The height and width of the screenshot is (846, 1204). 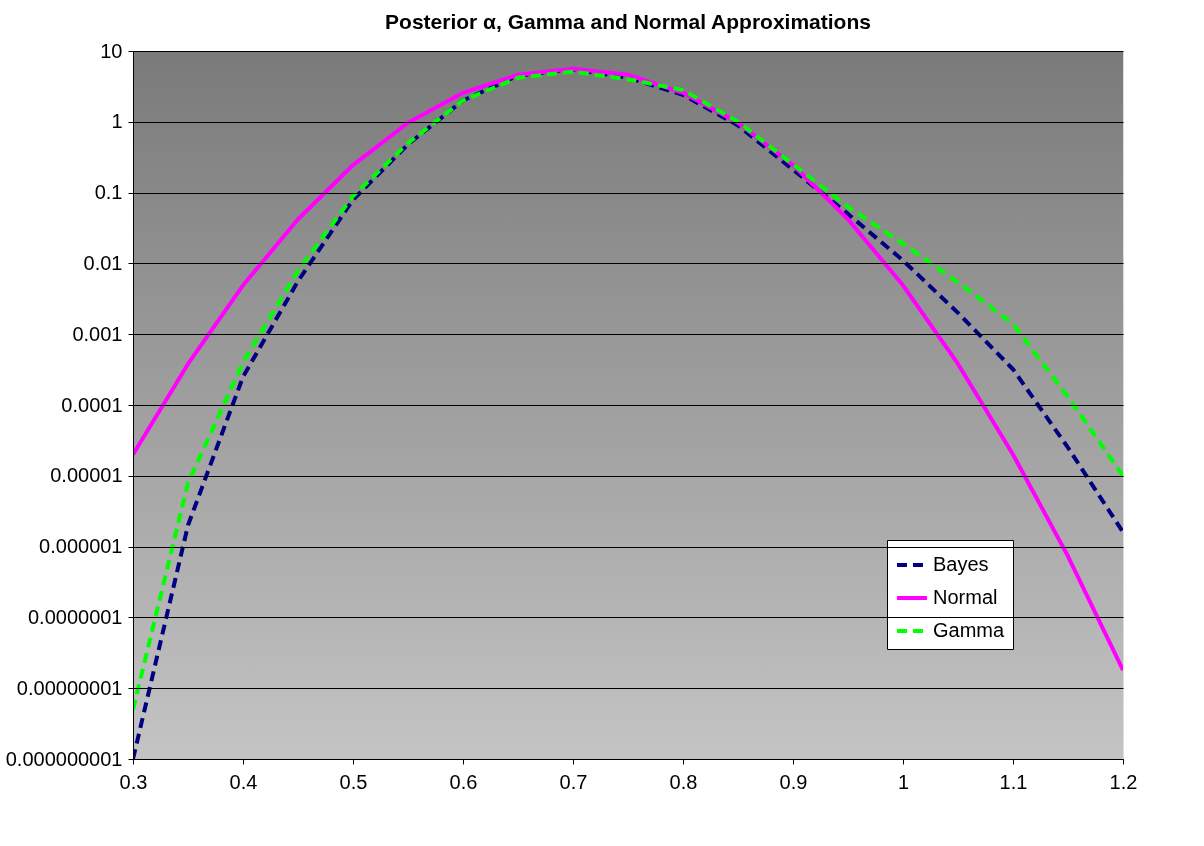 What do you see at coordinates (793, 781) in the screenshot?
I see `x-tick-label: 0.9` at bounding box center [793, 781].